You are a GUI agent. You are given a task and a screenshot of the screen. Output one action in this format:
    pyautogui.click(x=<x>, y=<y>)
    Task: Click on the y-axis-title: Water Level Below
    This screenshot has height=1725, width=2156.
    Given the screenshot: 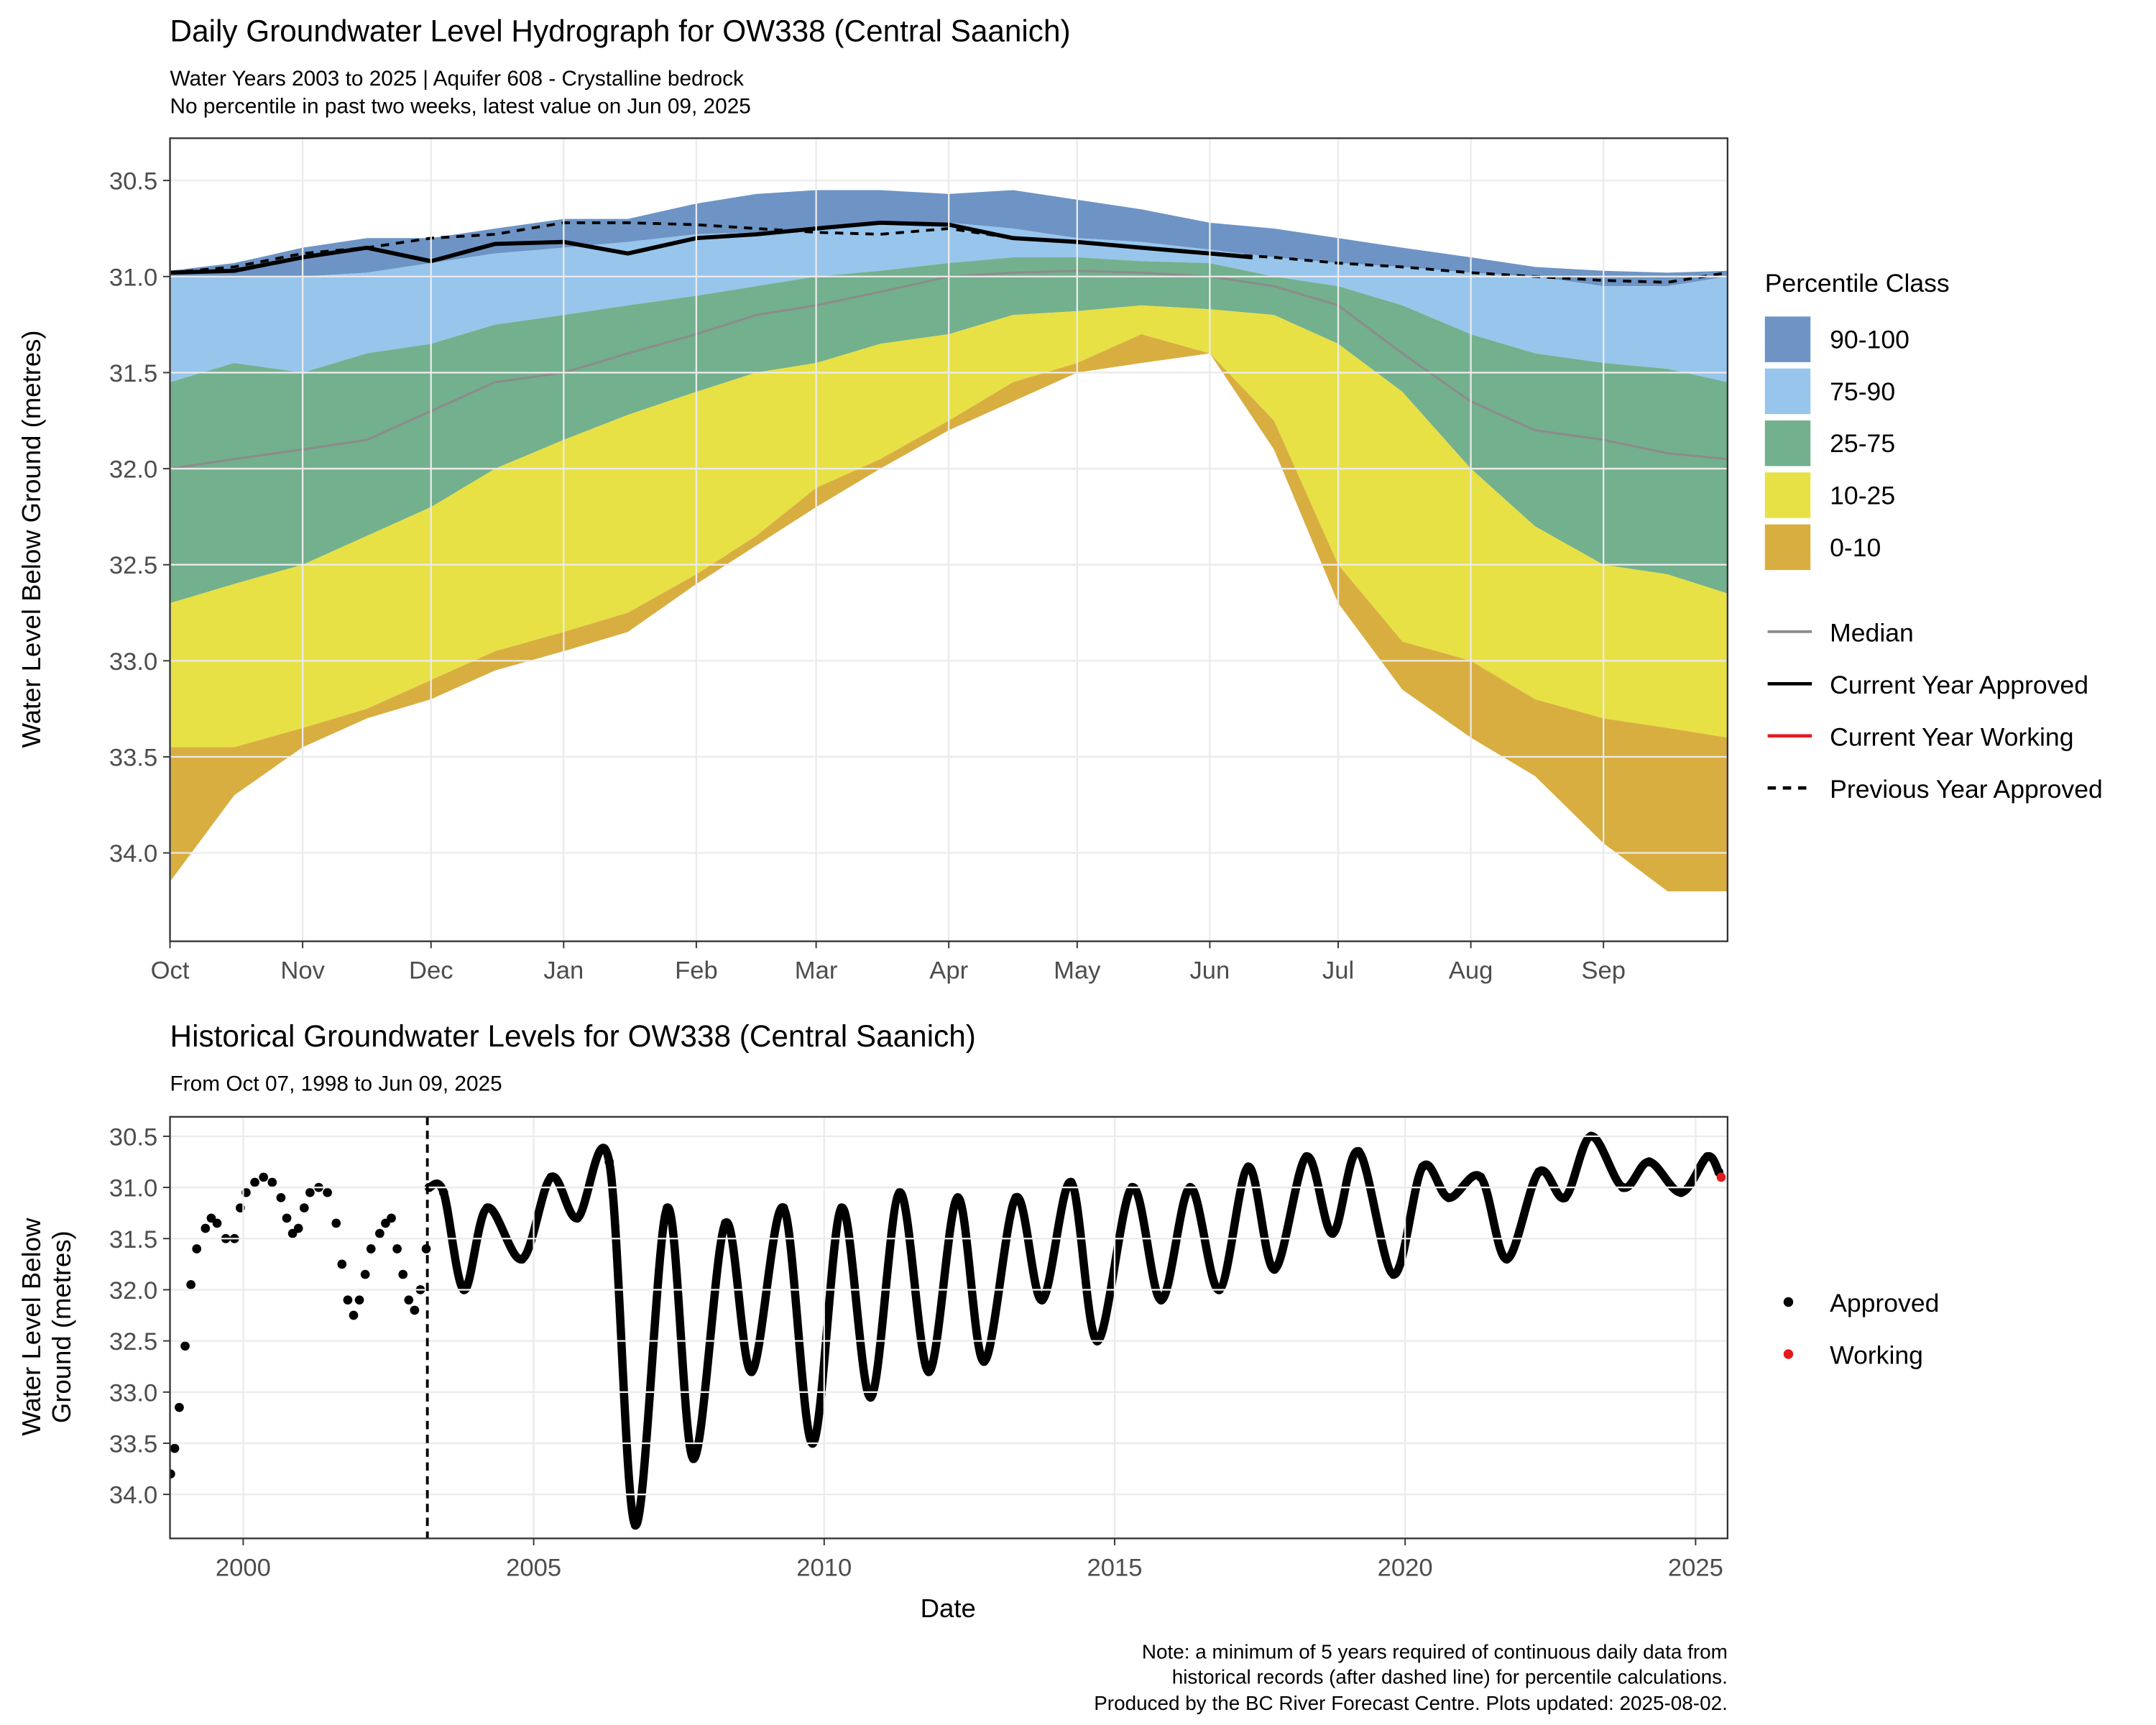 What is the action you would take?
    pyautogui.click(x=31, y=1327)
    